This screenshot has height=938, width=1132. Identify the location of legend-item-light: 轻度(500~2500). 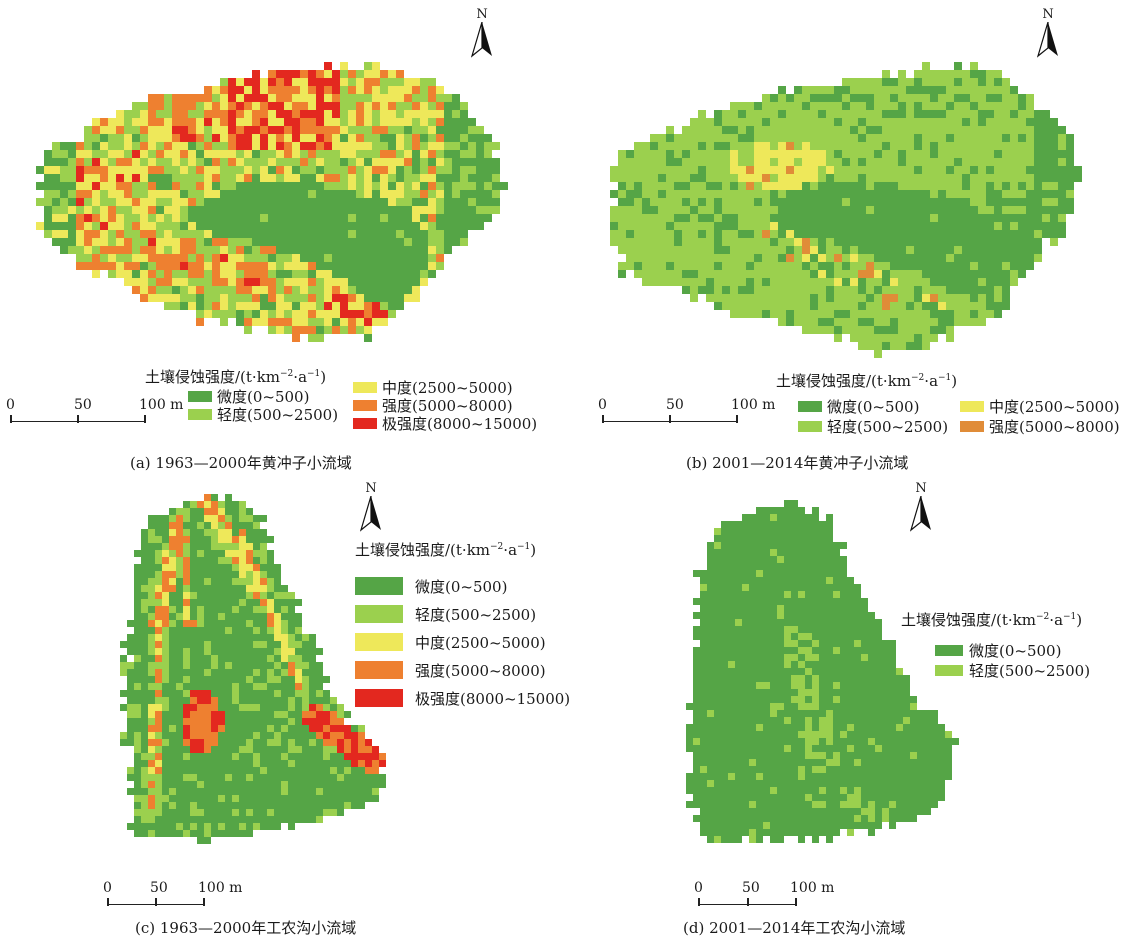
(270, 414).